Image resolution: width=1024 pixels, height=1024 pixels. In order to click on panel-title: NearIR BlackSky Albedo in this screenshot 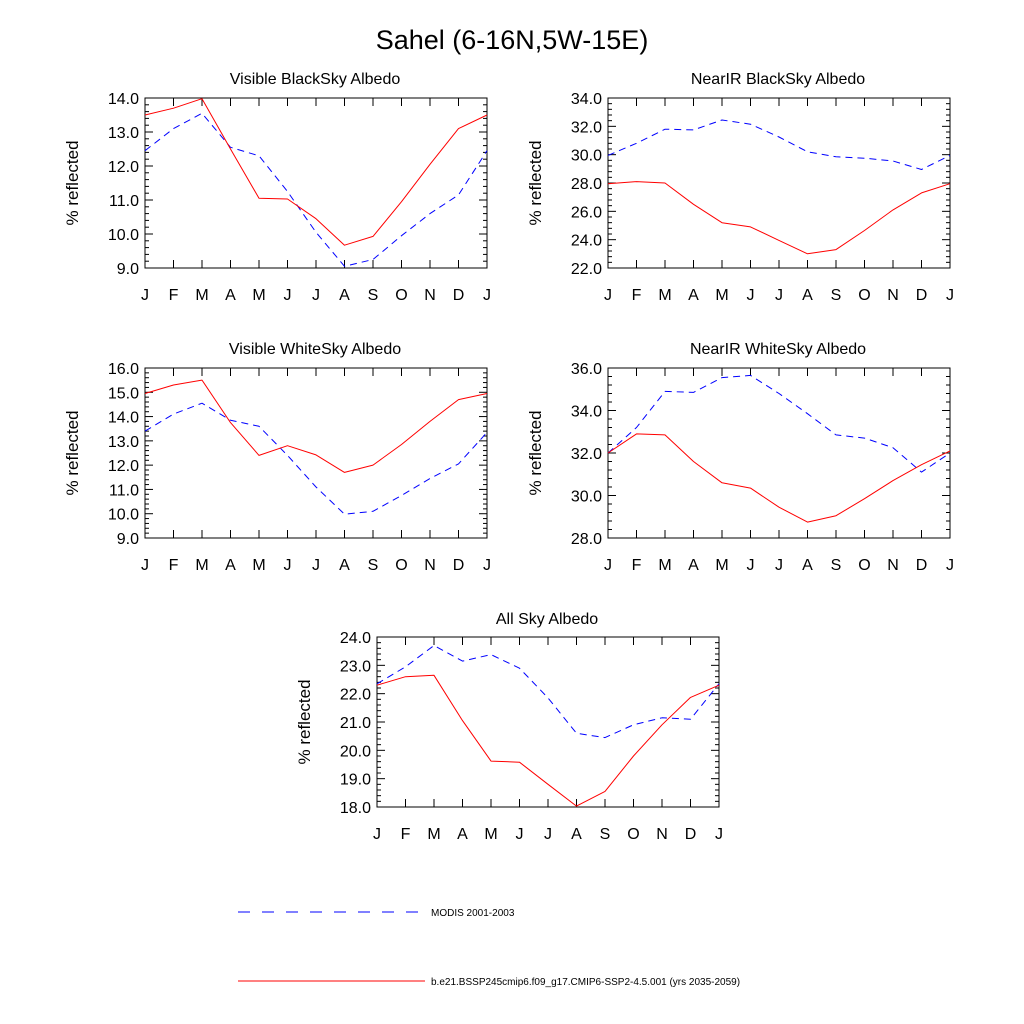, I will do `click(778, 79)`.